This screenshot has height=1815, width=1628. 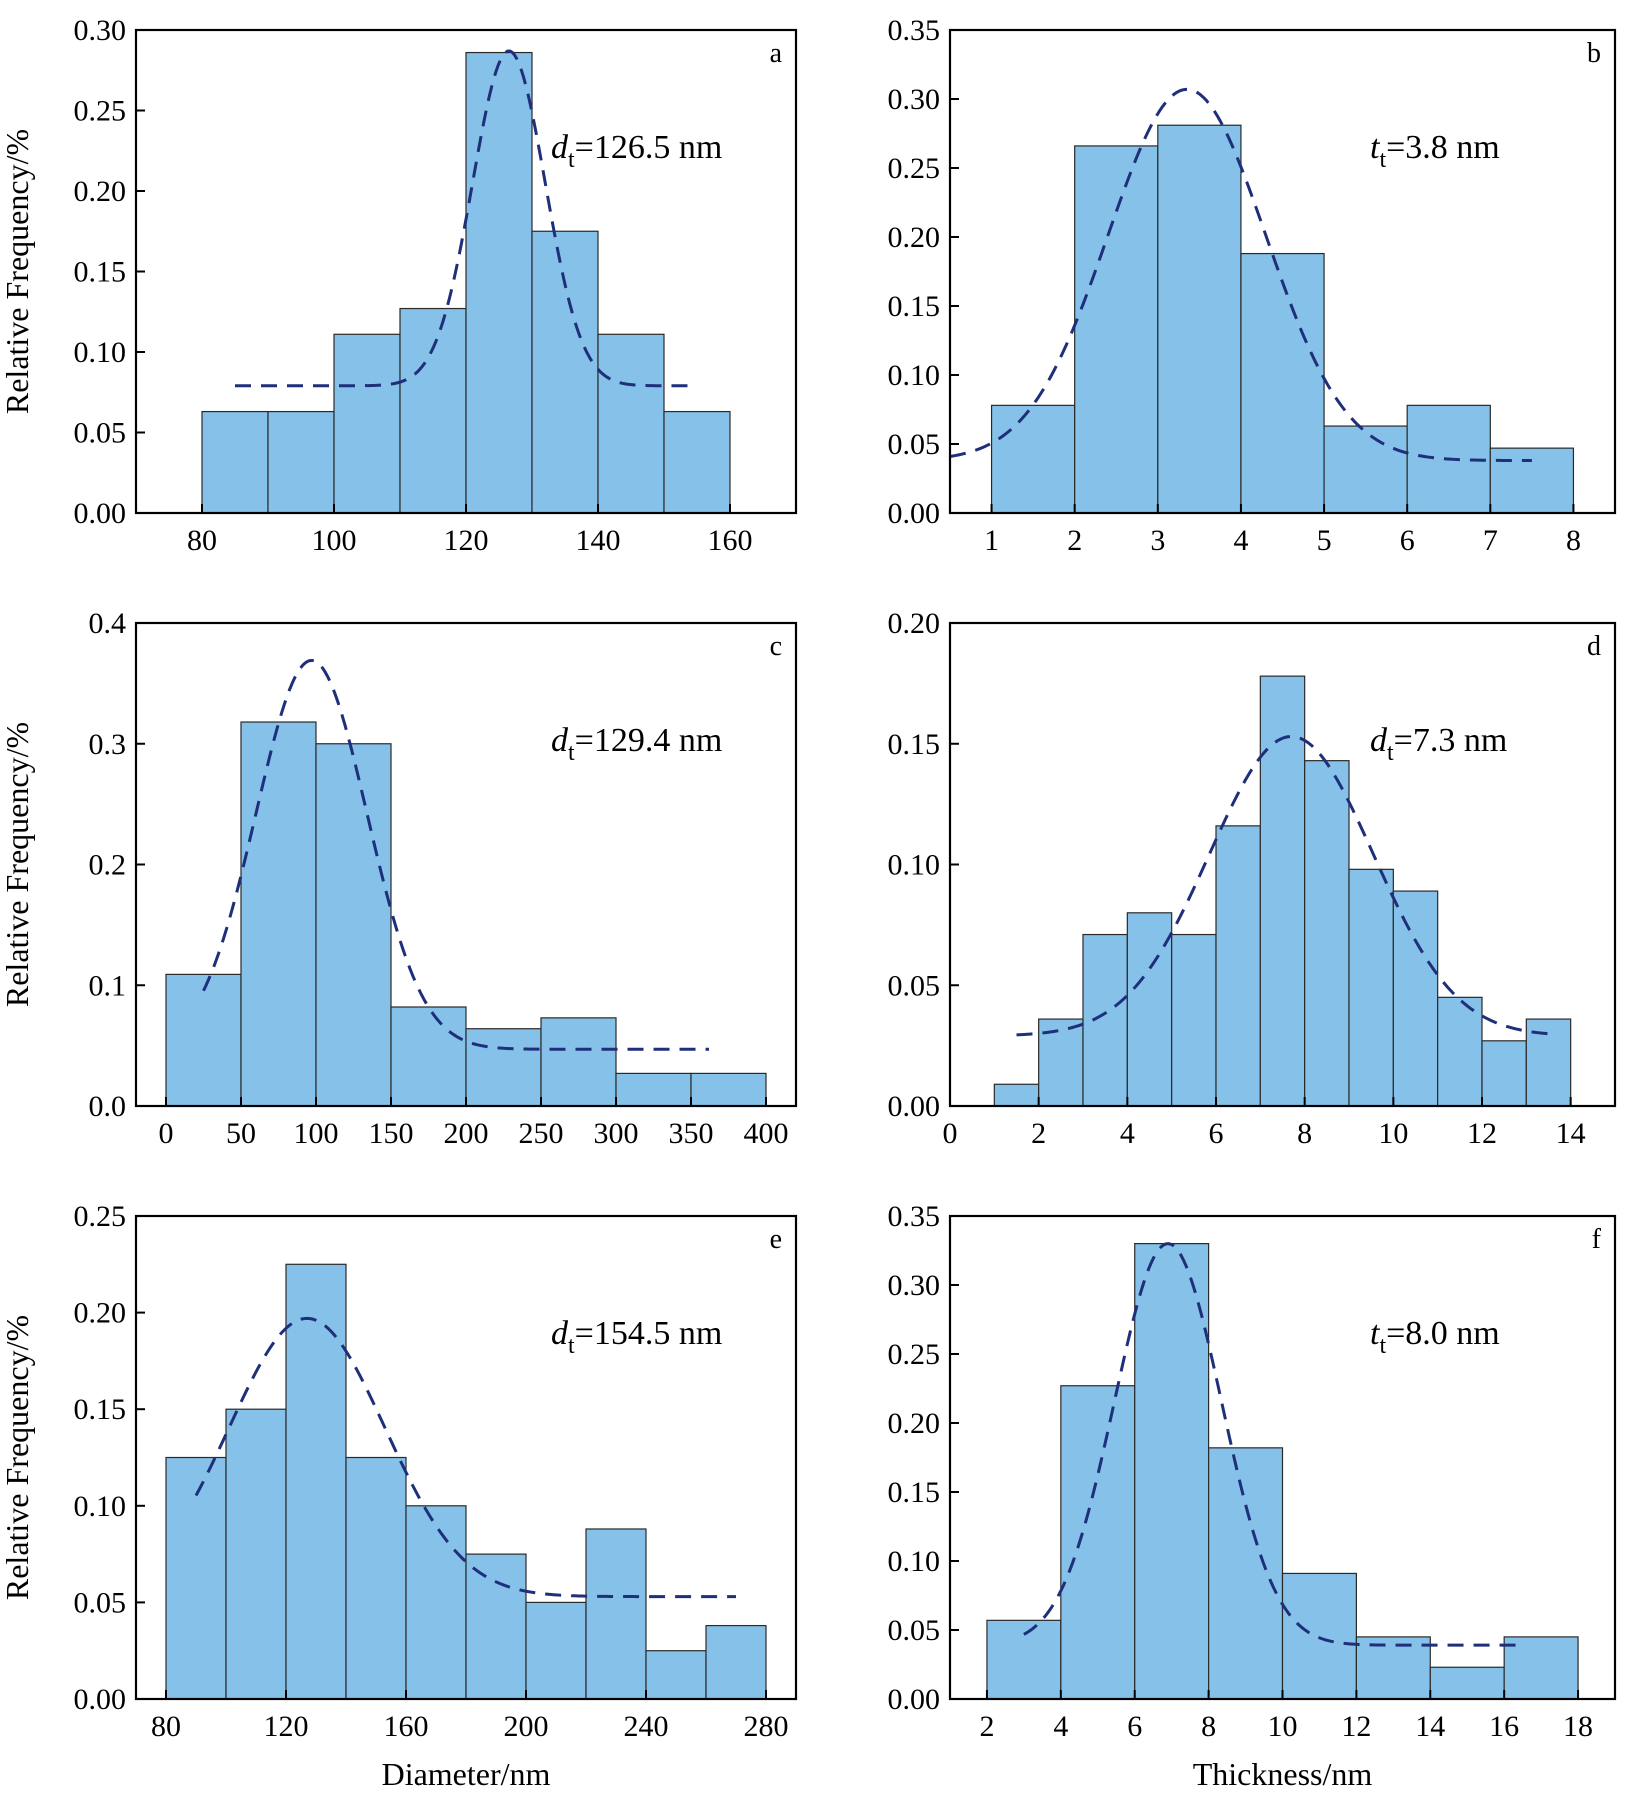 What do you see at coordinates (1443, 147) in the screenshot?
I see `annotation-value: =3.8 nm` at bounding box center [1443, 147].